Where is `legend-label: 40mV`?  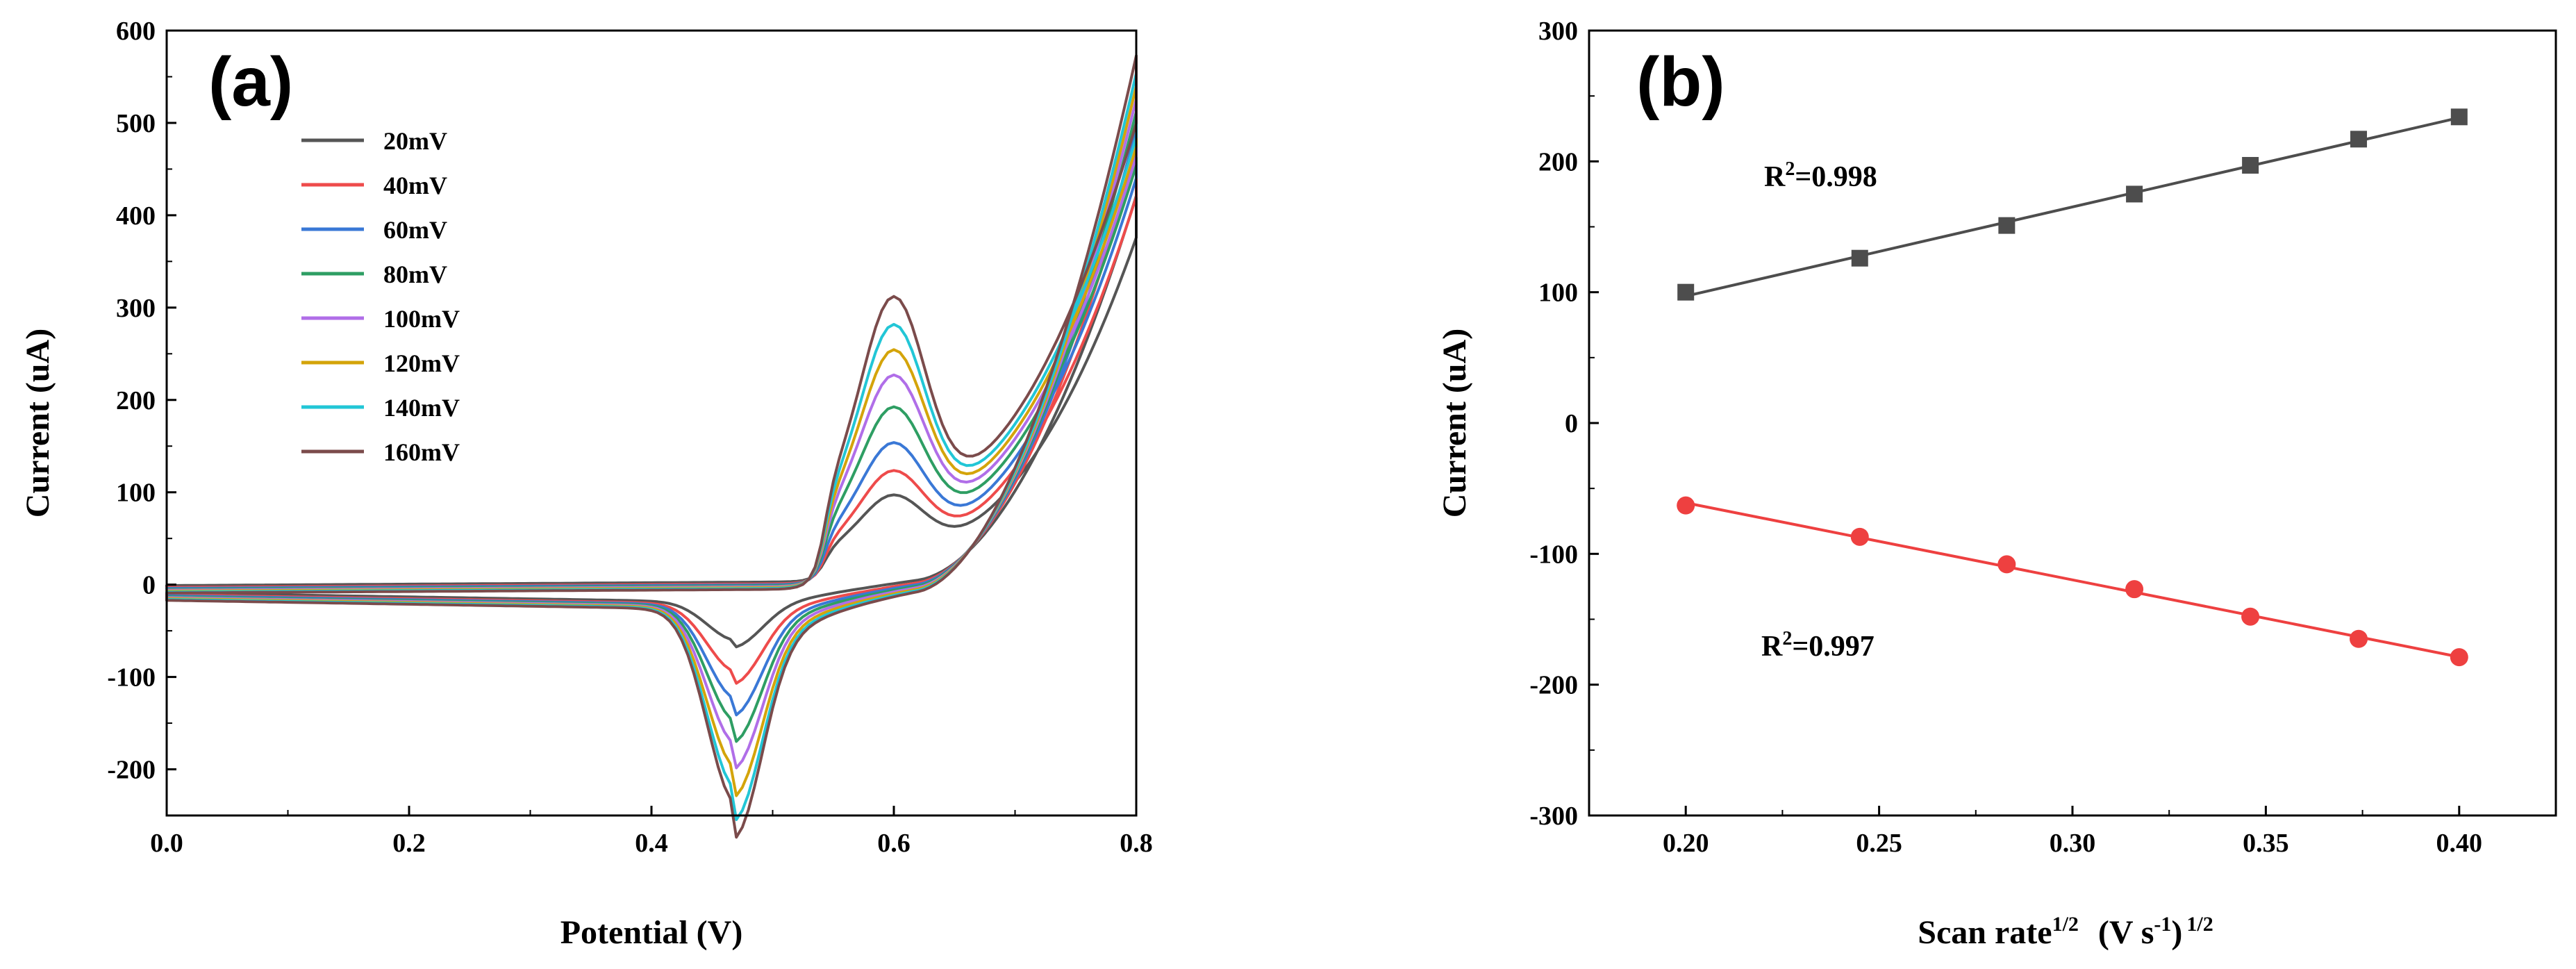 legend-label: 40mV is located at coordinates (415, 185).